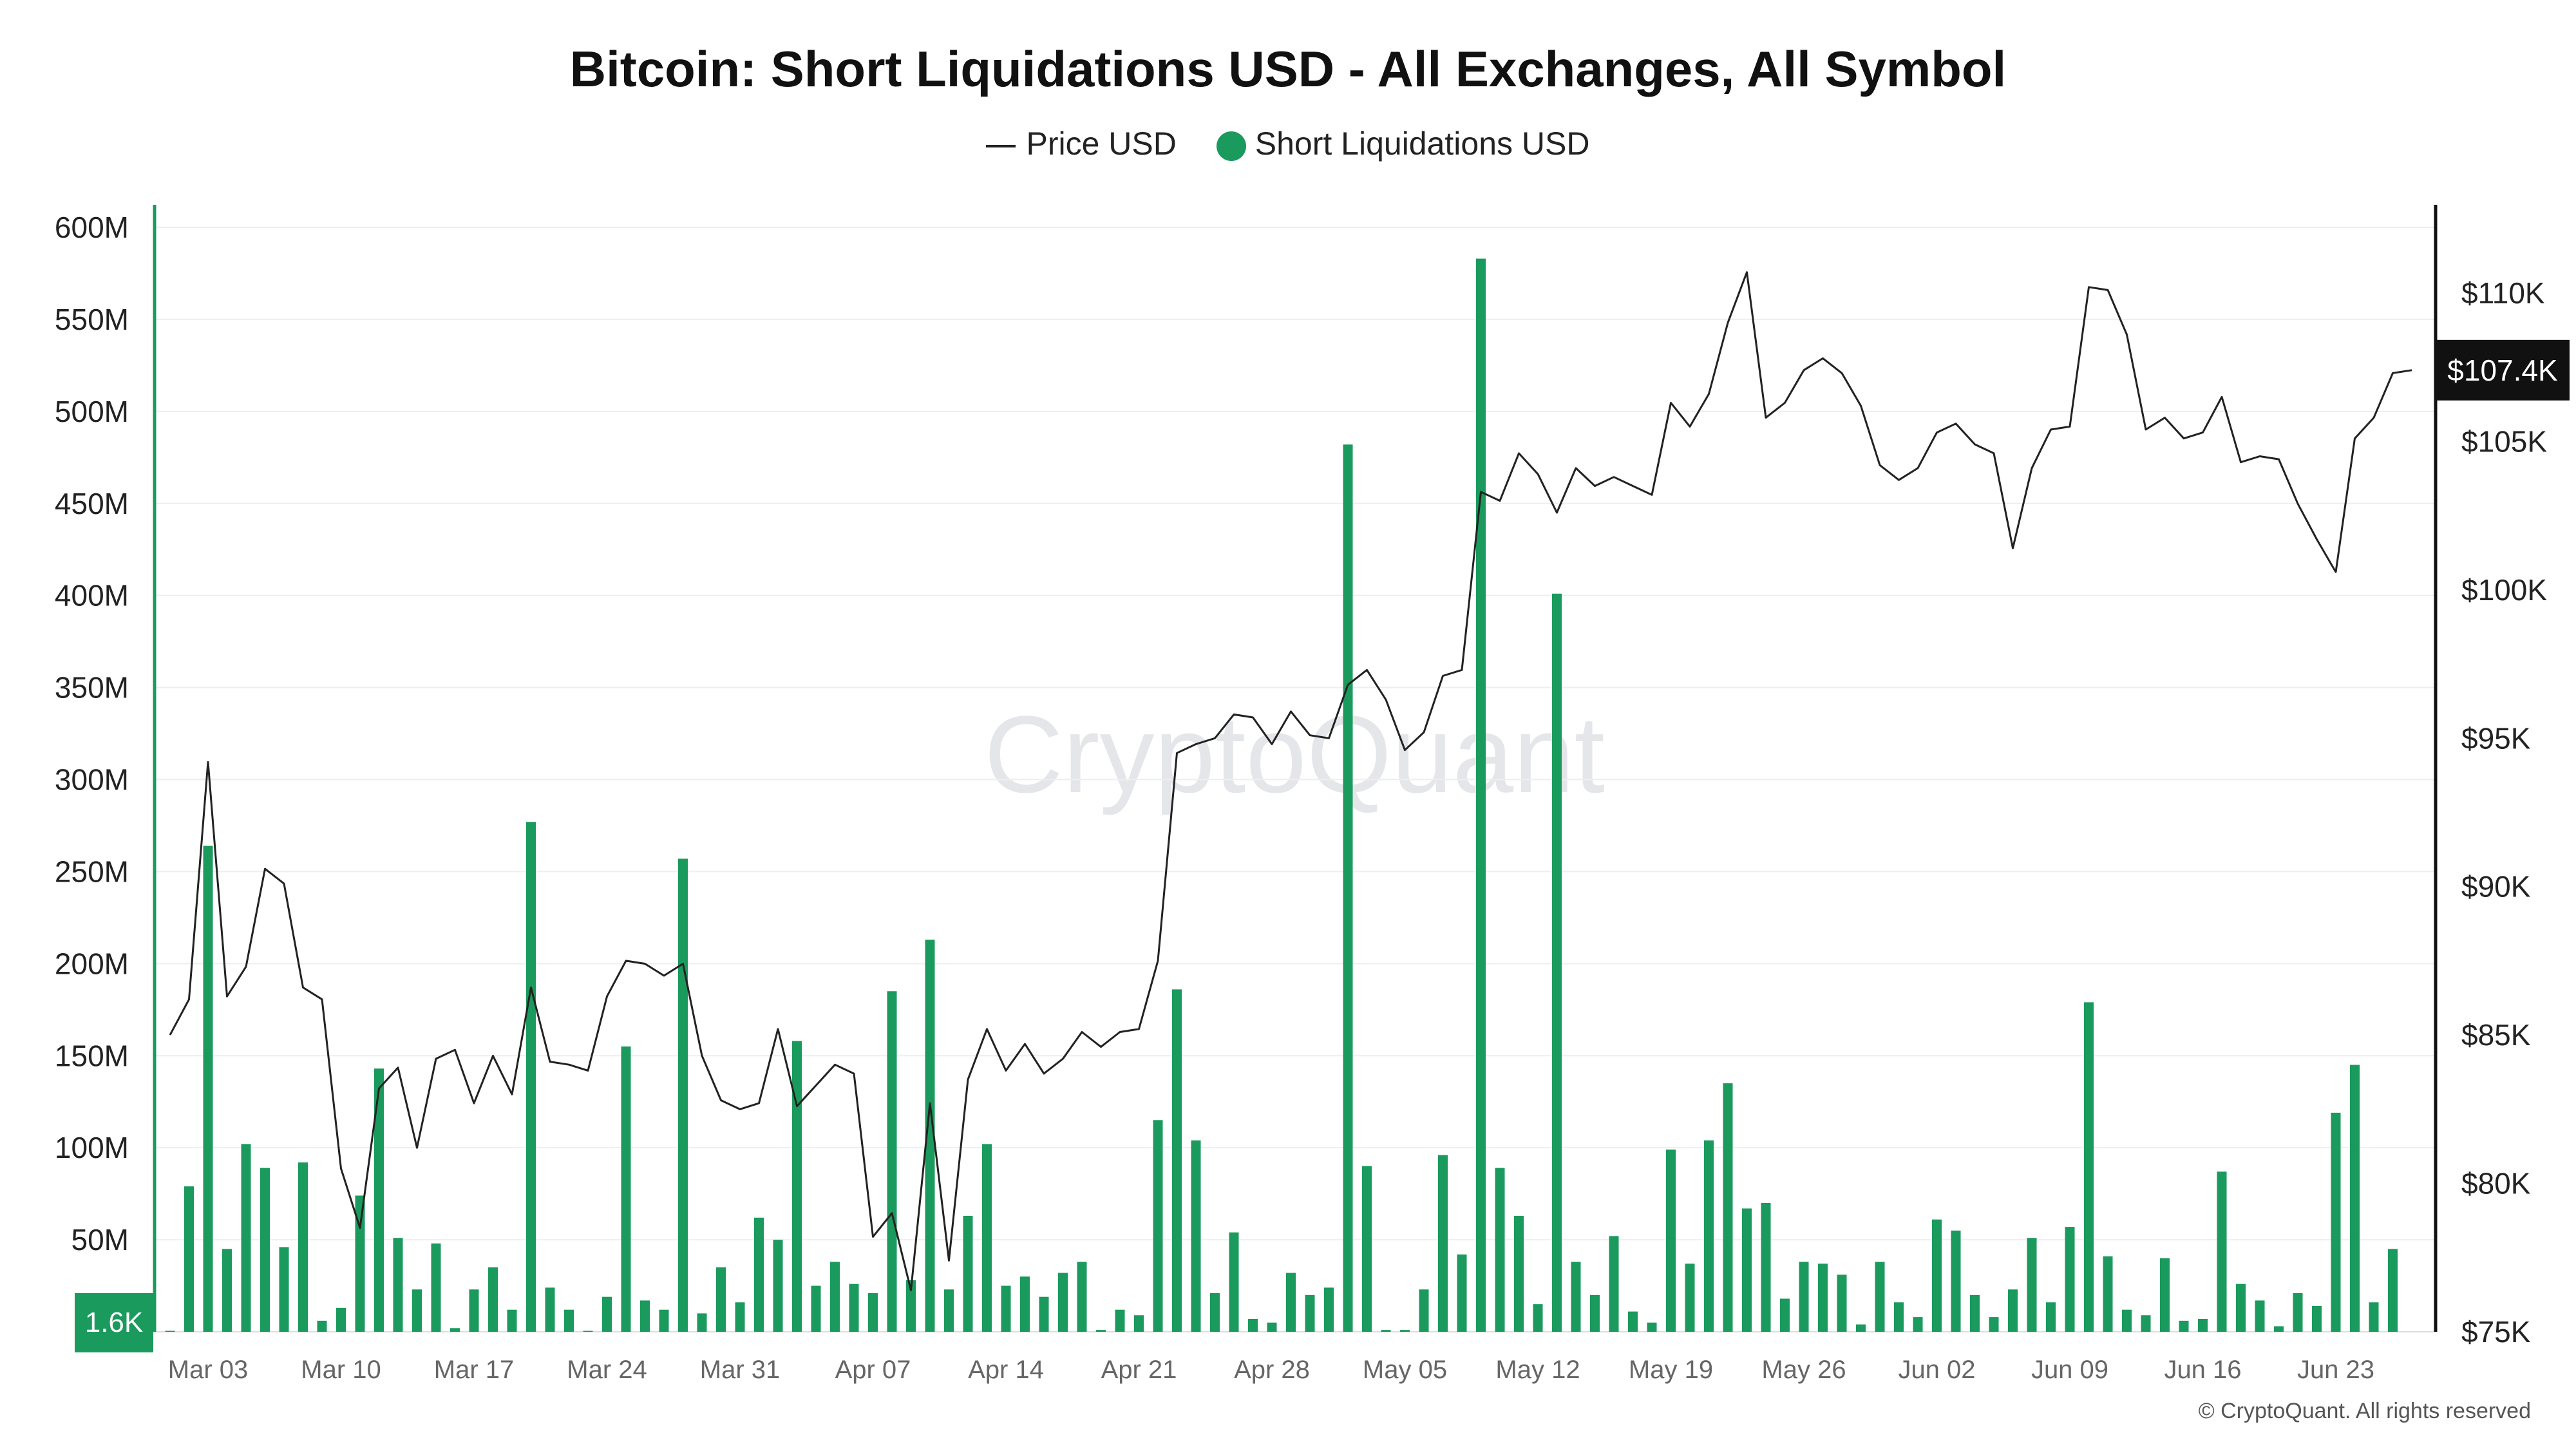 The image size is (2576, 1449). What do you see at coordinates (2335, 1370) in the screenshot?
I see `x-tick-label: Jun 23` at bounding box center [2335, 1370].